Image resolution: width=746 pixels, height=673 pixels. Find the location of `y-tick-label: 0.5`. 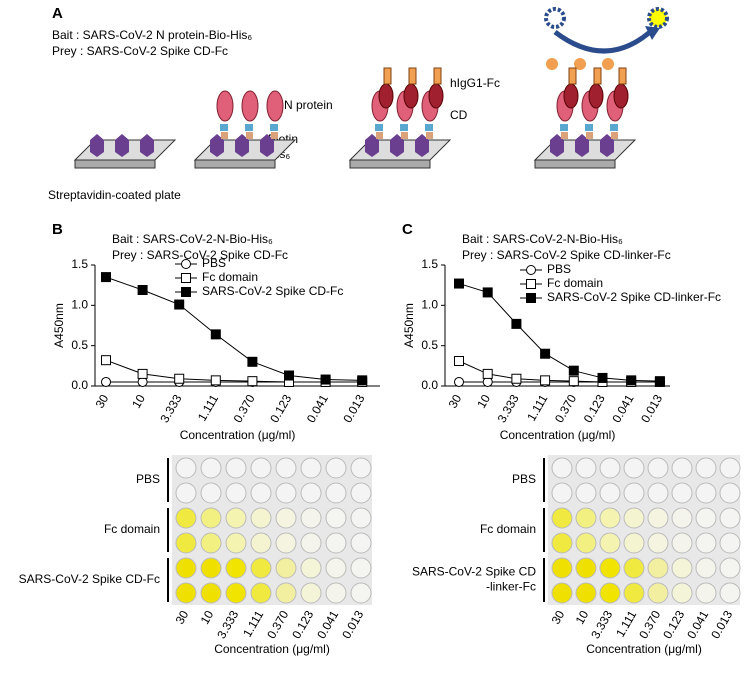

y-tick-label: 0.5 is located at coordinates (429, 345).